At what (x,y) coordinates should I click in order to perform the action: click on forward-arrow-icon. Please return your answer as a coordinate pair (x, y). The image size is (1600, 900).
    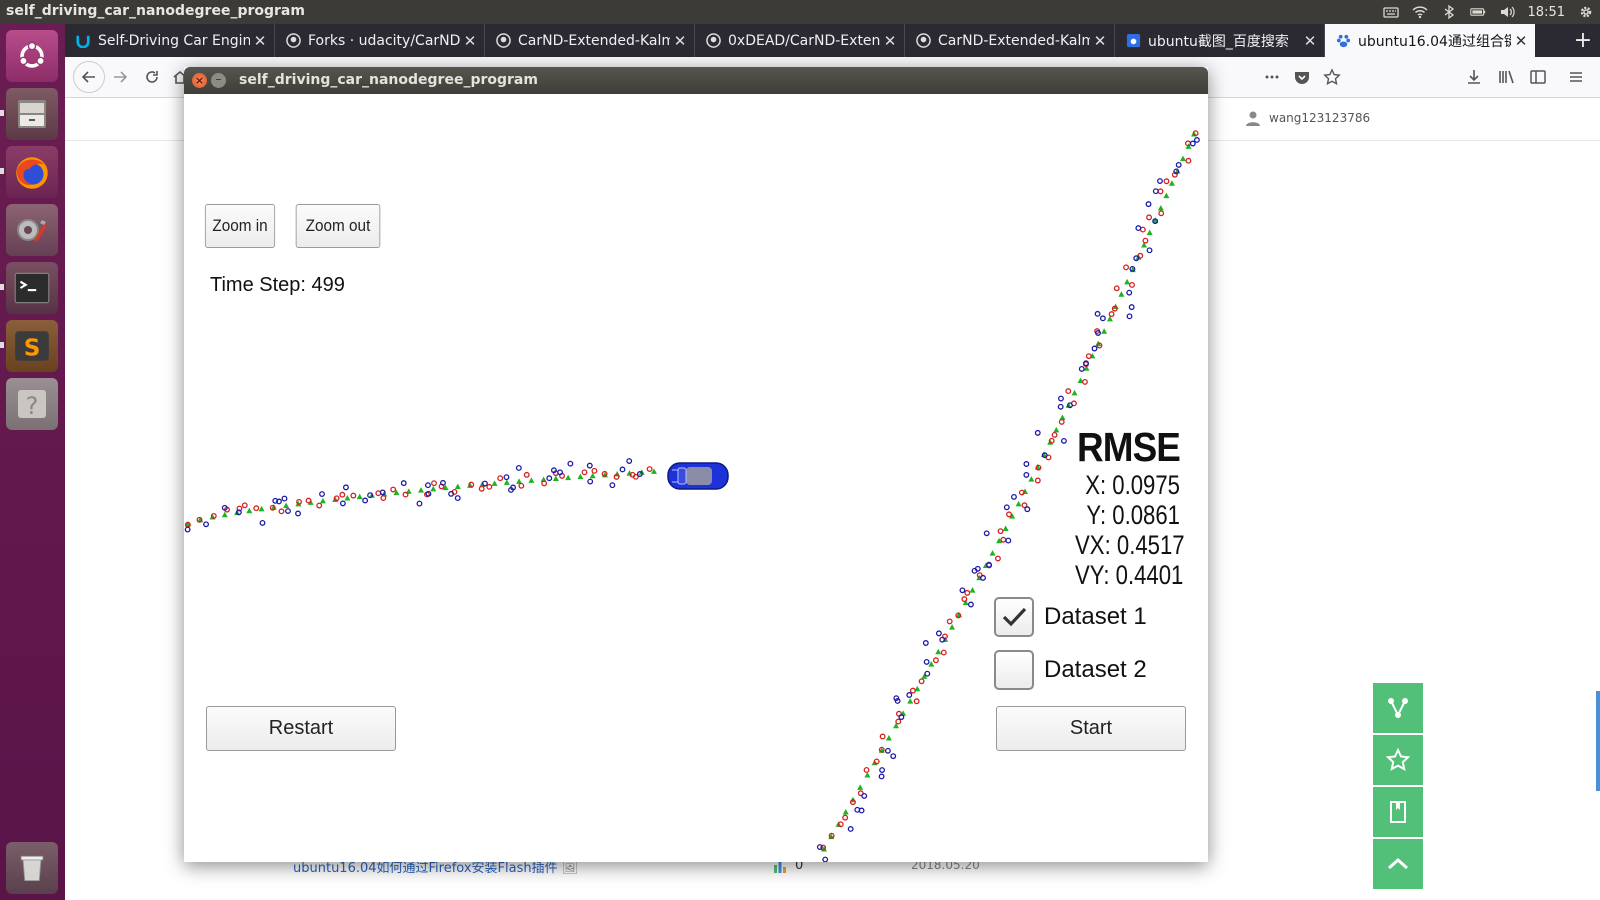
    Looking at the image, I should click on (120, 77).